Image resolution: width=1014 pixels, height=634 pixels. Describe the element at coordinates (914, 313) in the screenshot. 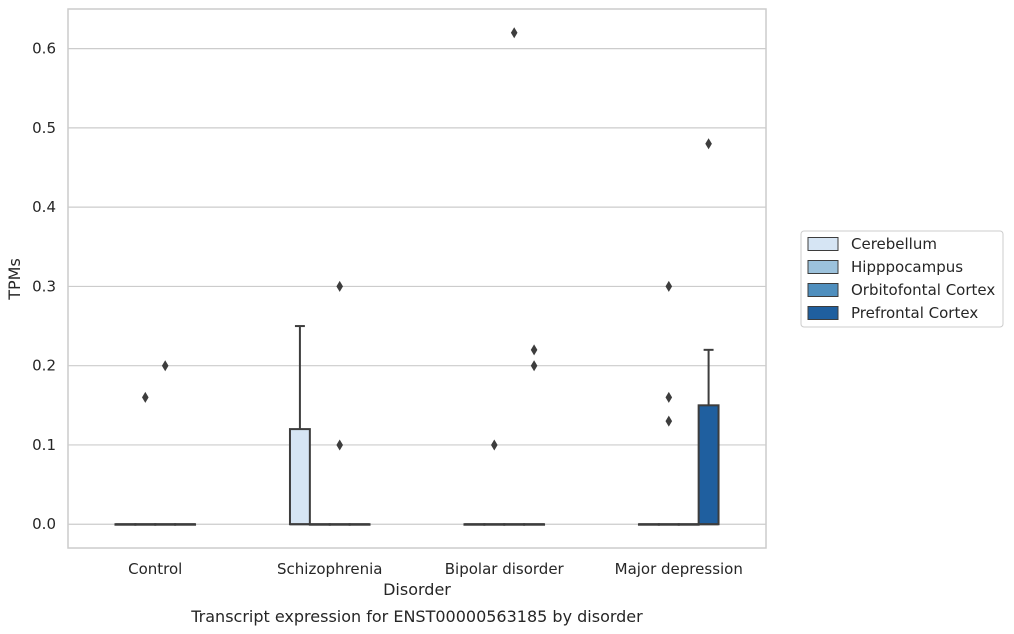

I see `legend-label: Prefrontal Cortex` at that location.